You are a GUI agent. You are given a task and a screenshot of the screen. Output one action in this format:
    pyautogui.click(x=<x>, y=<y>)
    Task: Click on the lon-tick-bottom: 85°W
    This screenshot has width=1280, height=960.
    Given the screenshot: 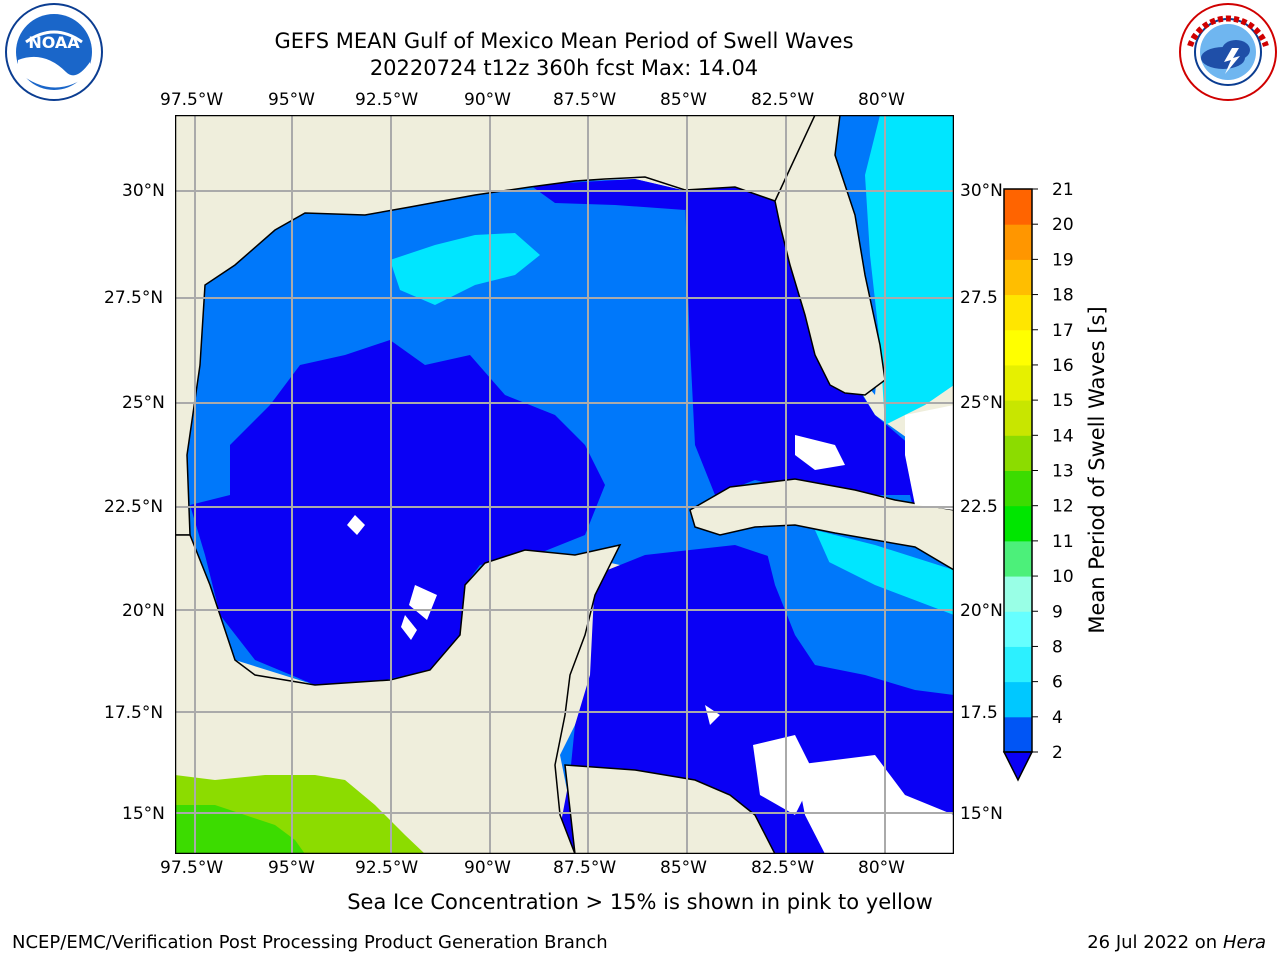 What is the action you would take?
    pyautogui.click(x=683, y=868)
    